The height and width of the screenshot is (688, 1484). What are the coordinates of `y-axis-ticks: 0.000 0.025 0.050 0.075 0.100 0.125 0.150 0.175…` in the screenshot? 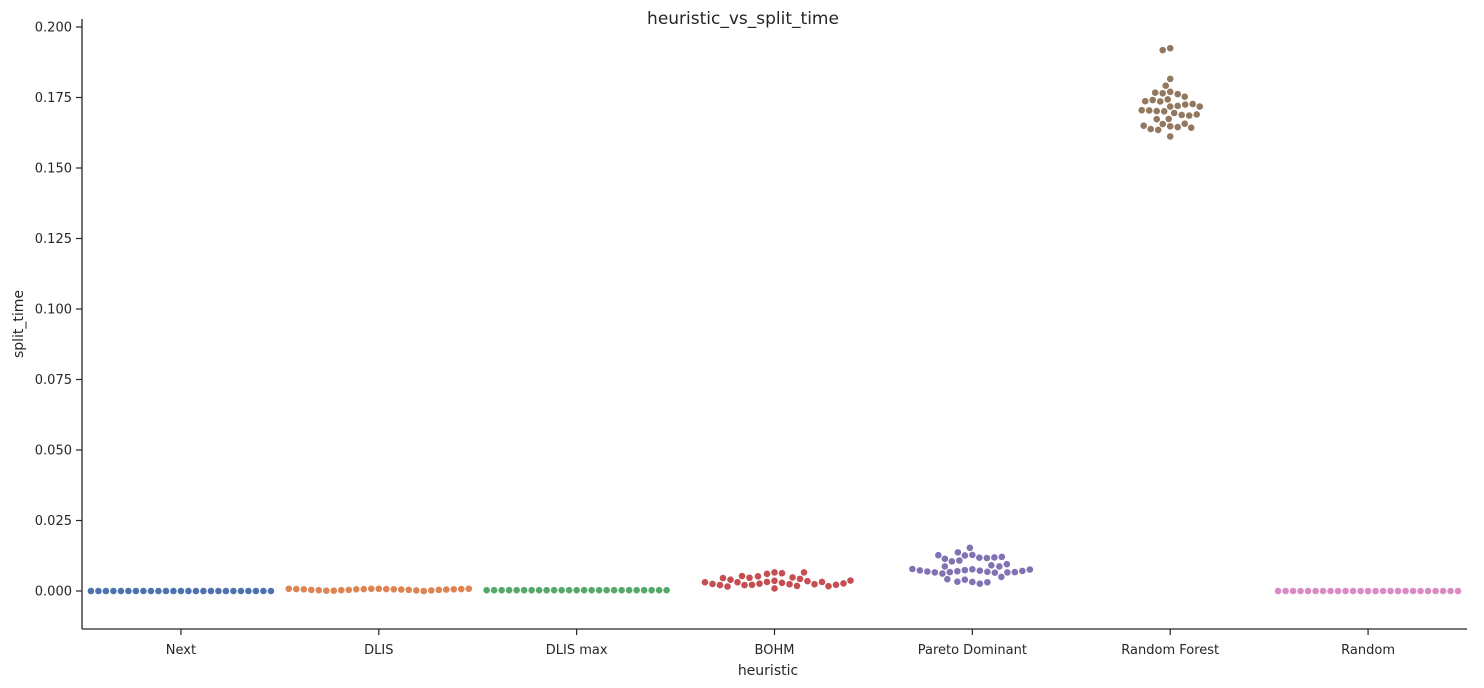 It's located at (58, 310).